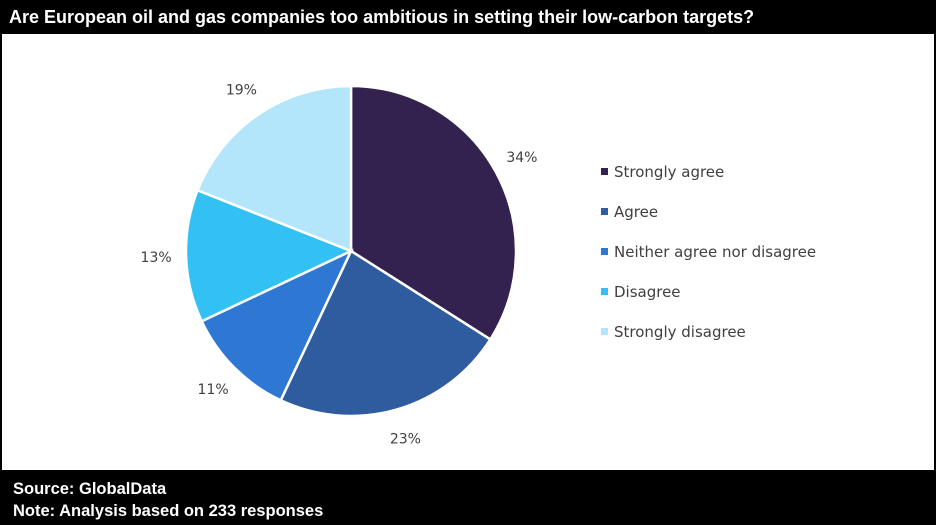 This screenshot has width=936, height=525. I want to click on percentage-label: 11%, so click(213, 390).